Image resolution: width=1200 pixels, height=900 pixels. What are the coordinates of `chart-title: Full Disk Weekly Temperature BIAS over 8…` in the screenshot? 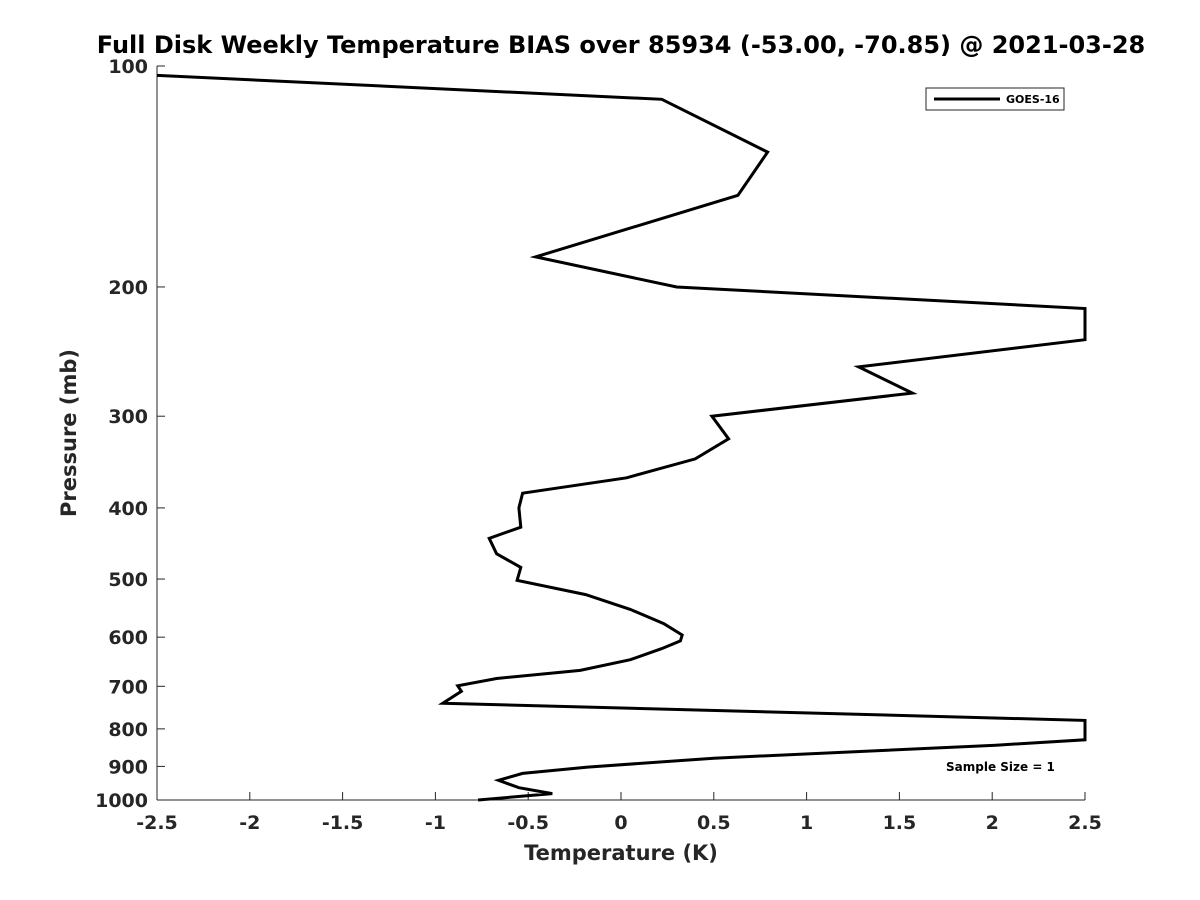 It's located at (621, 45).